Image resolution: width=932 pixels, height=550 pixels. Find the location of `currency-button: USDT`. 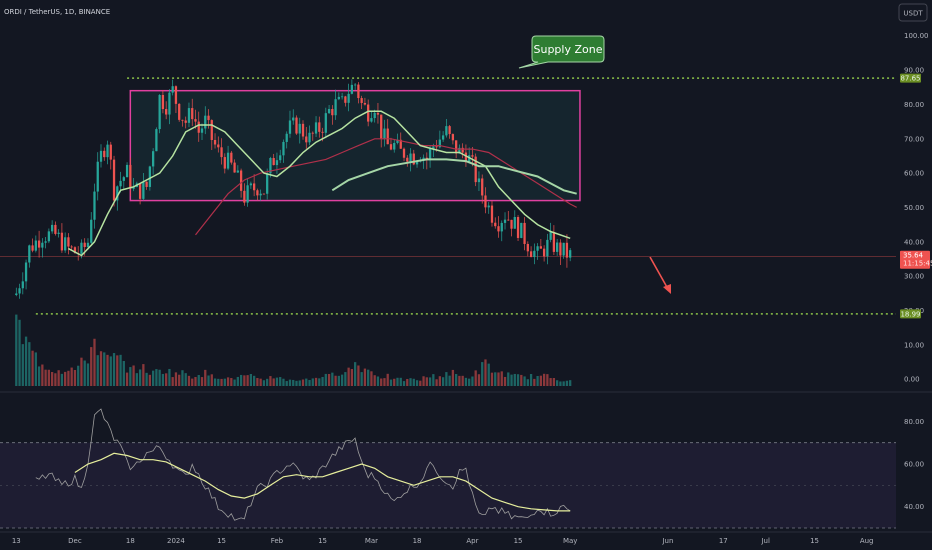

currency-button: USDT is located at coordinates (913, 12).